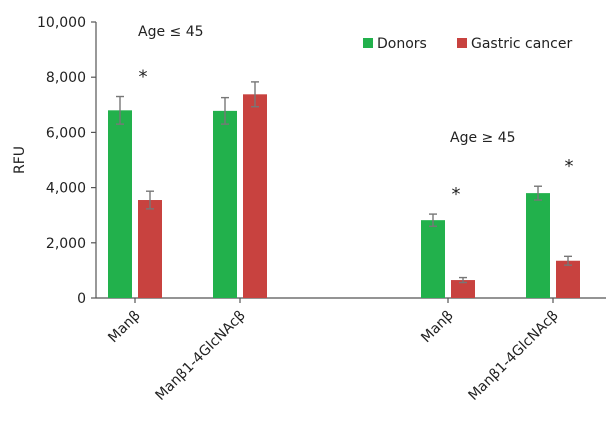 The width and height of the screenshot is (616, 424). What do you see at coordinates (61, 23) in the screenshot?
I see `y-tick-label: 10,000` at bounding box center [61, 23].